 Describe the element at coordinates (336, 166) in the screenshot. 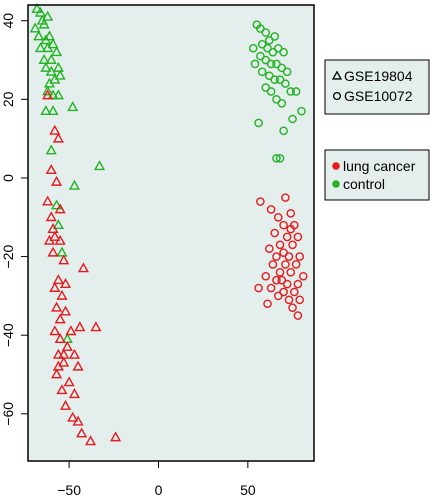

I see `legend-swatch-lung-cancer` at that location.